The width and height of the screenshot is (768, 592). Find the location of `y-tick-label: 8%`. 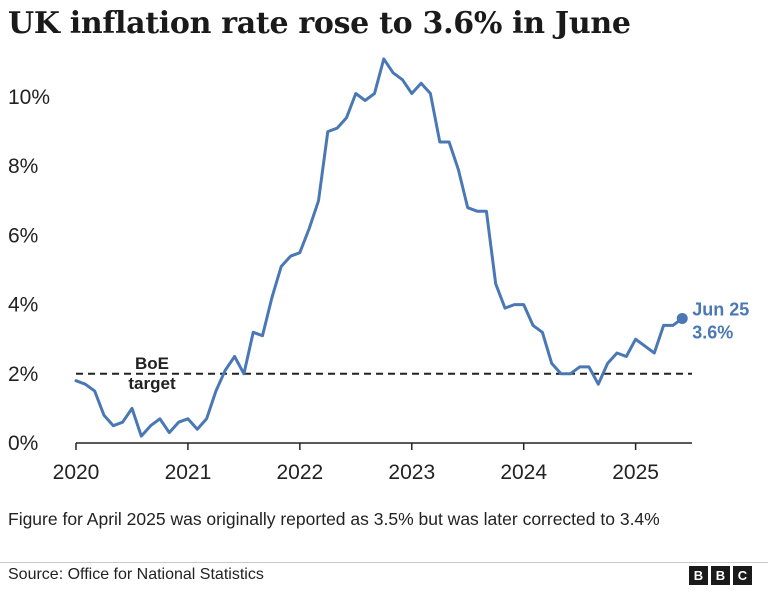

y-tick-label: 8% is located at coordinates (23, 166).